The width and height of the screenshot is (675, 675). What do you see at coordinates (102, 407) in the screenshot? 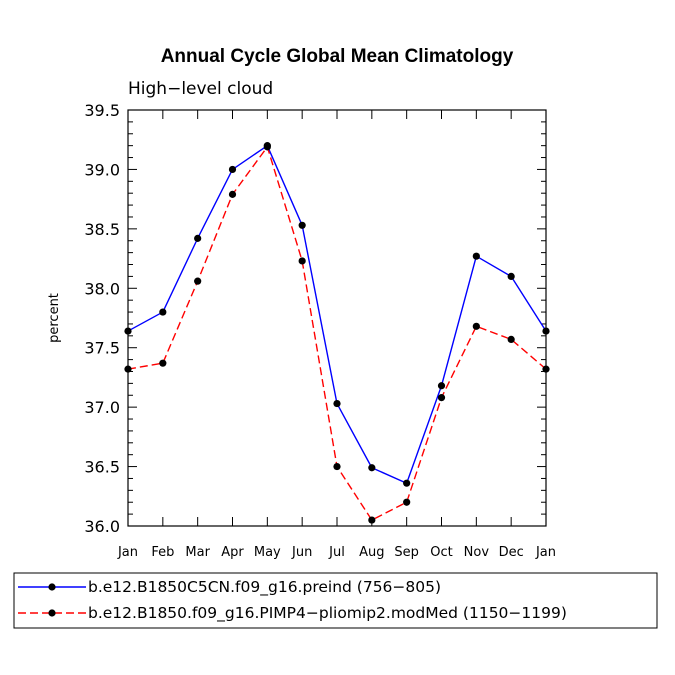
I see `y-tick-label: 37.0` at bounding box center [102, 407].